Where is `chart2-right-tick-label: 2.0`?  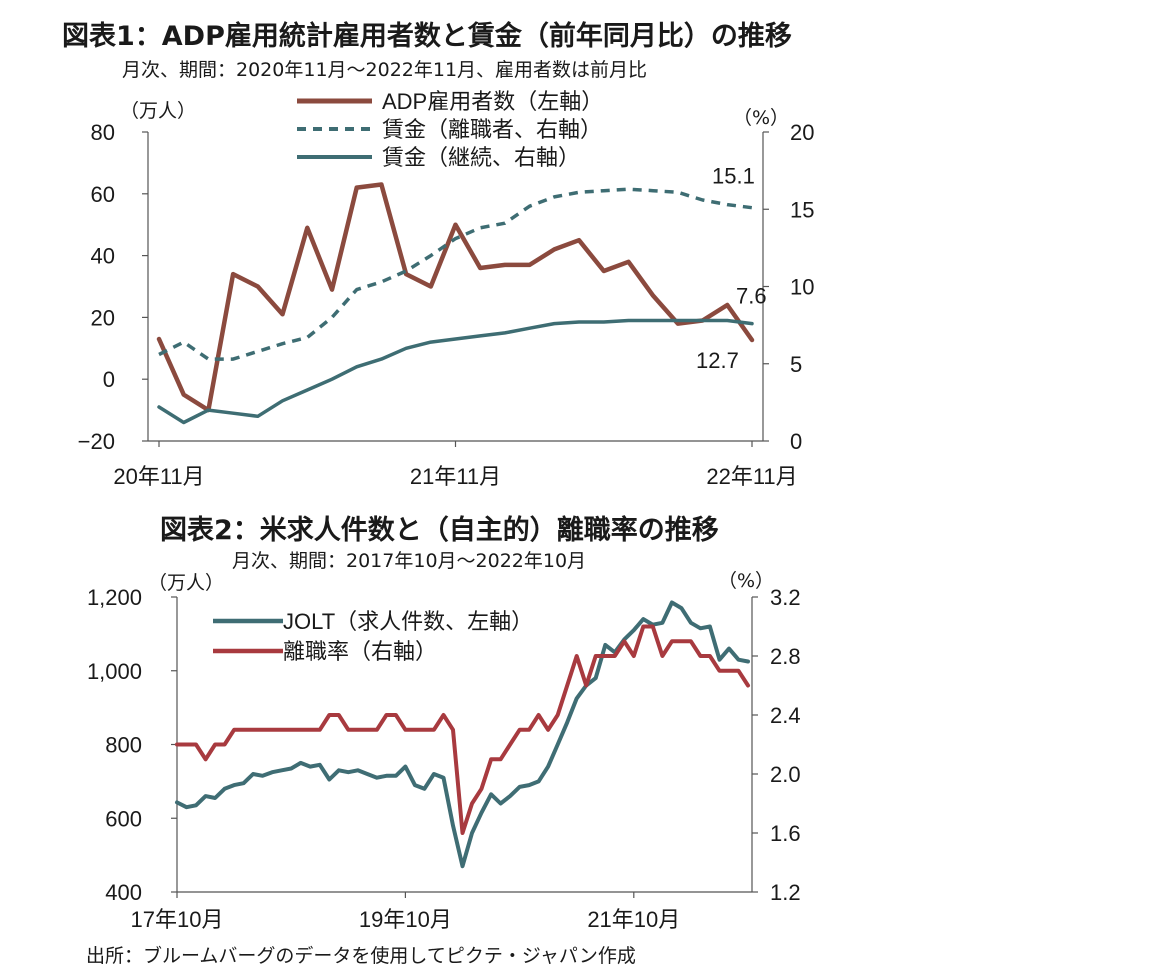
chart2-right-tick-label: 2.0 is located at coordinates (785, 774).